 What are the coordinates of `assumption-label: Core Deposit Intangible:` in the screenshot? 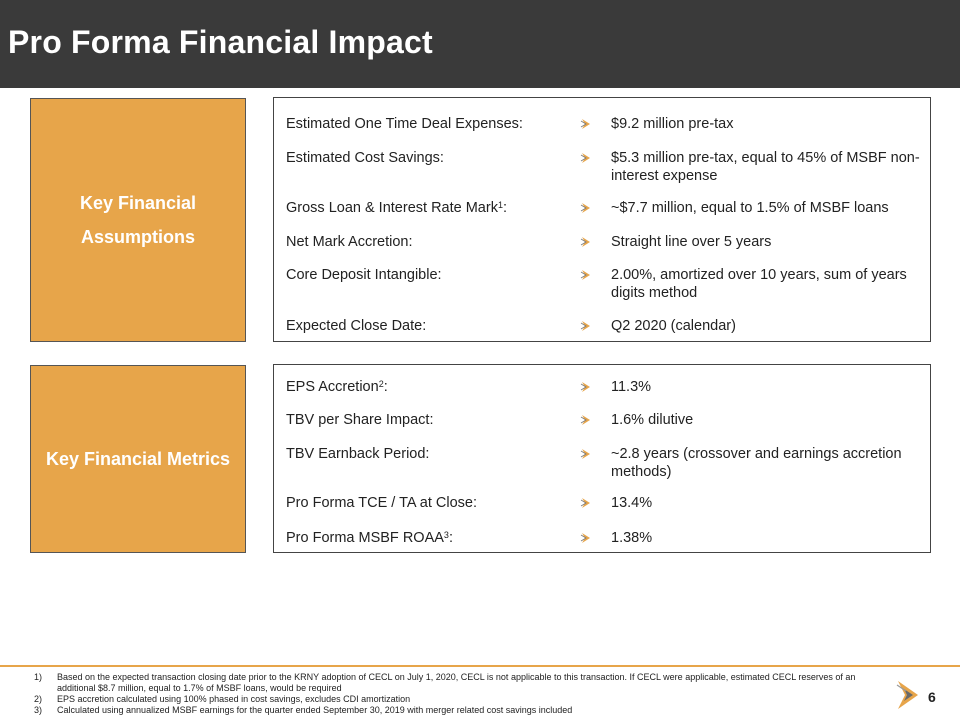 It's located at (364, 275).